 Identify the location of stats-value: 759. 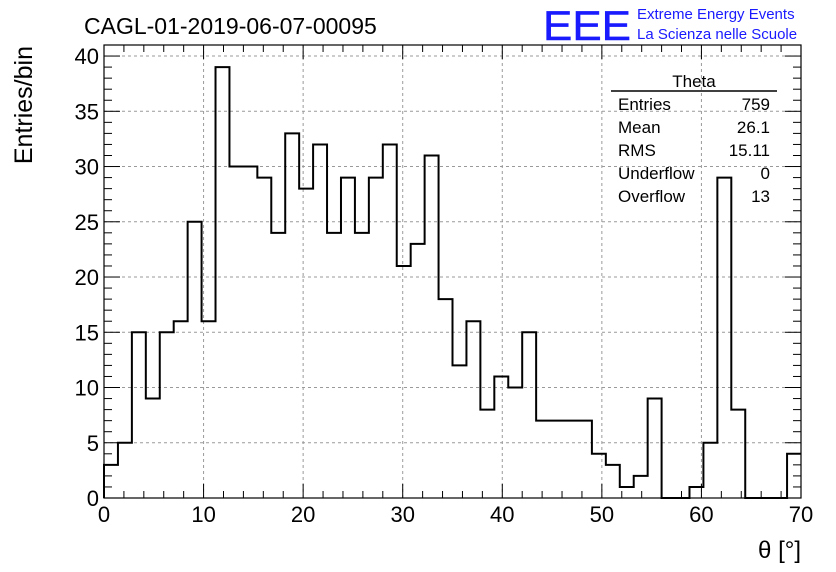
(756, 104).